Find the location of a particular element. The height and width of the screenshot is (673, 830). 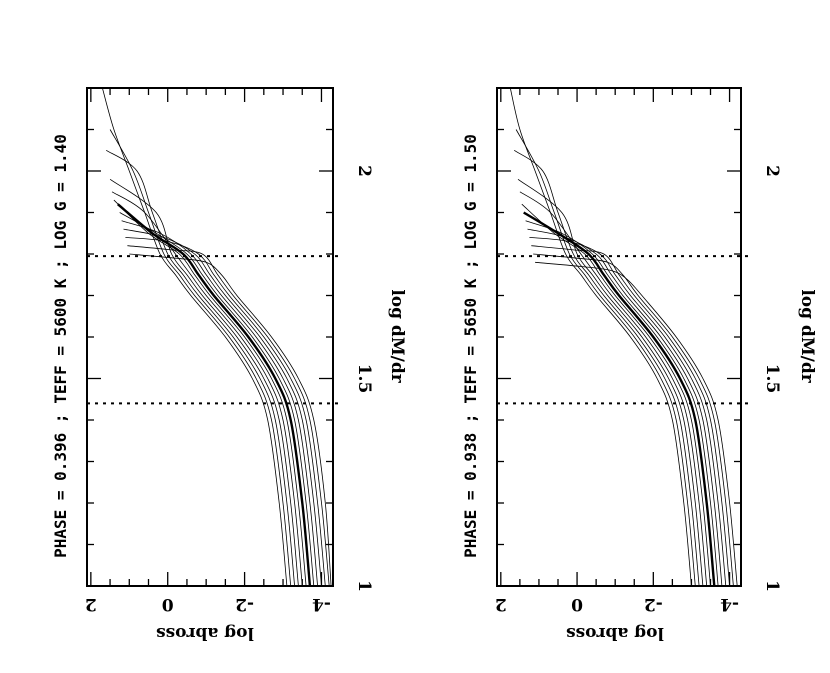

panel-1-x-tick-label: 1.5 is located at coordinates (364, 379).